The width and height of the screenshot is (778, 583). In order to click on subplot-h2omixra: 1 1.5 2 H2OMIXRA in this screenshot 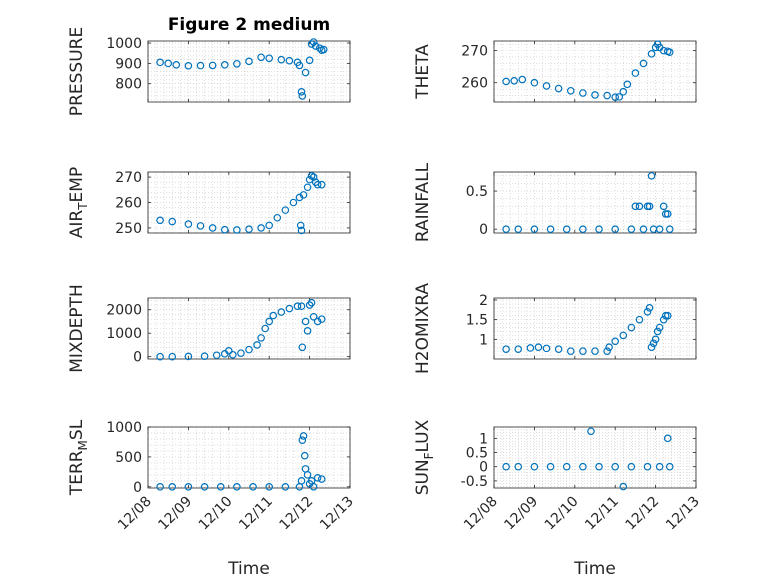, I will do `click(555, 328)`.